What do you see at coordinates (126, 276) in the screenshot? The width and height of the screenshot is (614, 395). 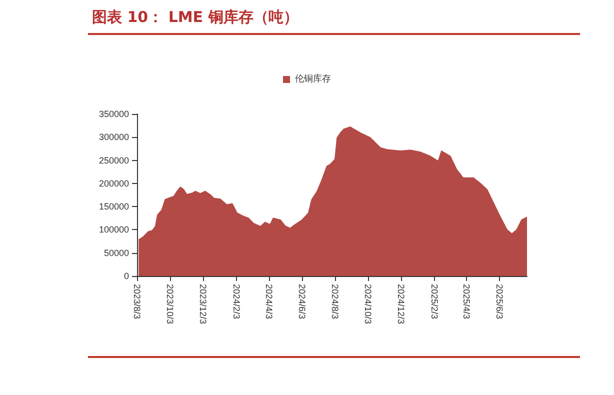 I see `y-tick-label: 0` at bounding box center [126, 276].